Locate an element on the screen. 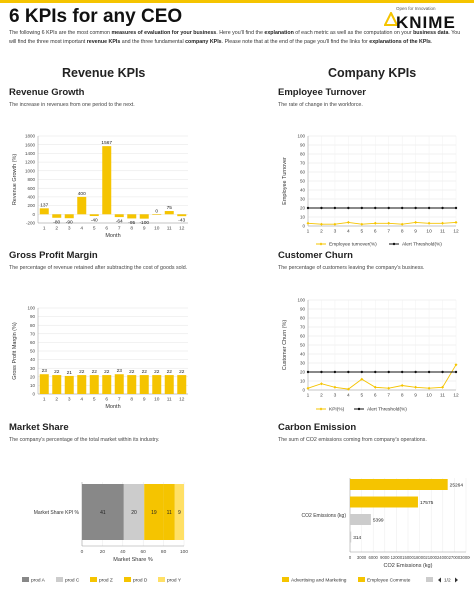 The height and width of the screenshot is (593, 474). legend-label: Employee turnover(%) is located at coordinates (353, 245).